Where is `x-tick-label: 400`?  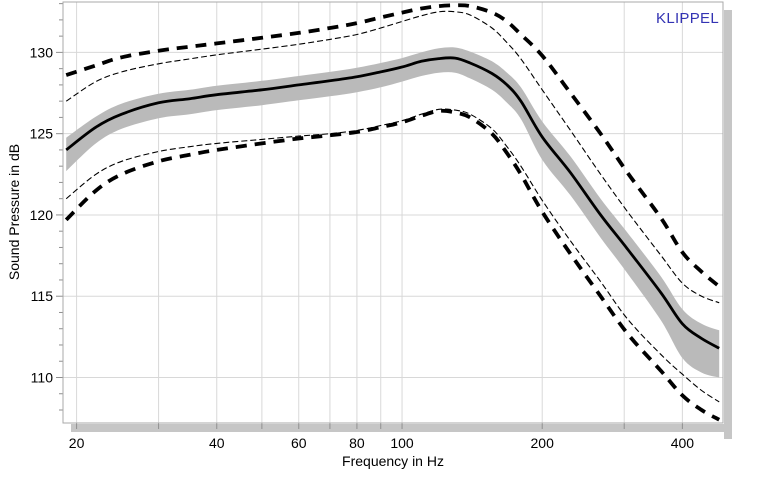
x-tick-label: 400 is located at coordinates (683, 443).